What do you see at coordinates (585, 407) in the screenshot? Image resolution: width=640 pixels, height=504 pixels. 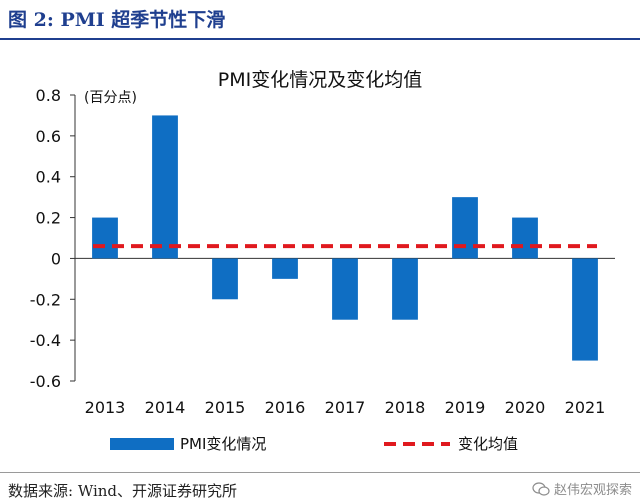 I see `x-tick-label: 2021` at bounding box center [585, 407].